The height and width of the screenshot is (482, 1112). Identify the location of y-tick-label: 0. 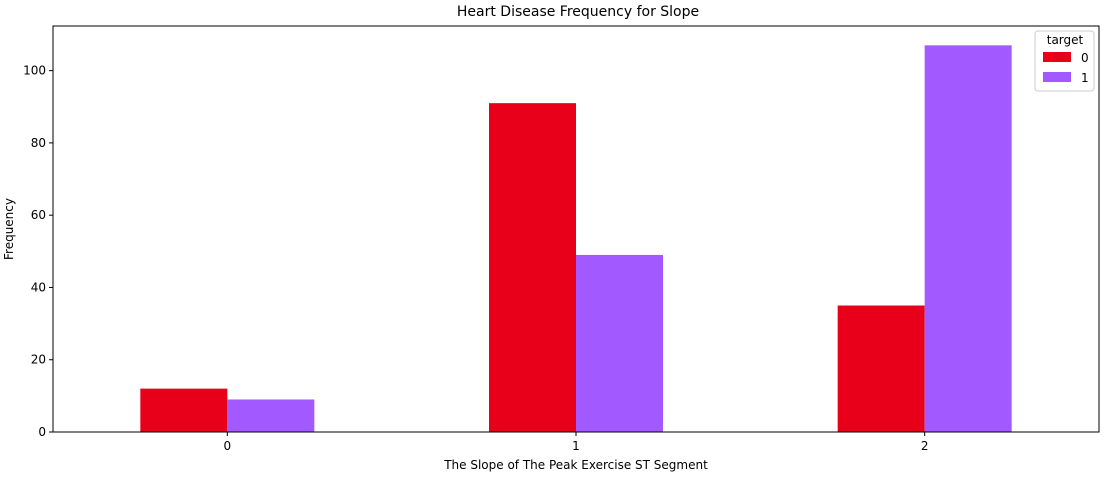
(42, 432).